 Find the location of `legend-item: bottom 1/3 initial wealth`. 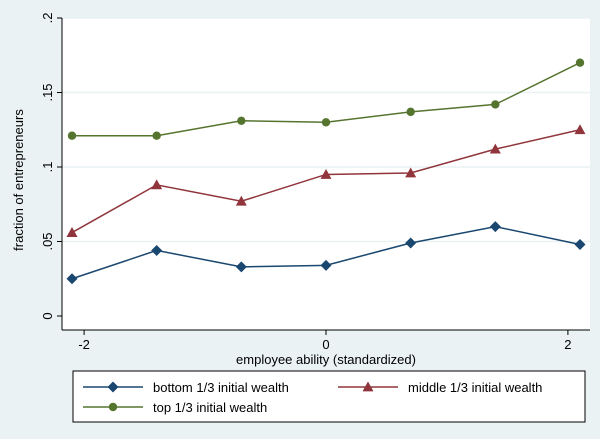

legend-item: bottom 1/3 initial wealth is located at coordinates (186, 387).